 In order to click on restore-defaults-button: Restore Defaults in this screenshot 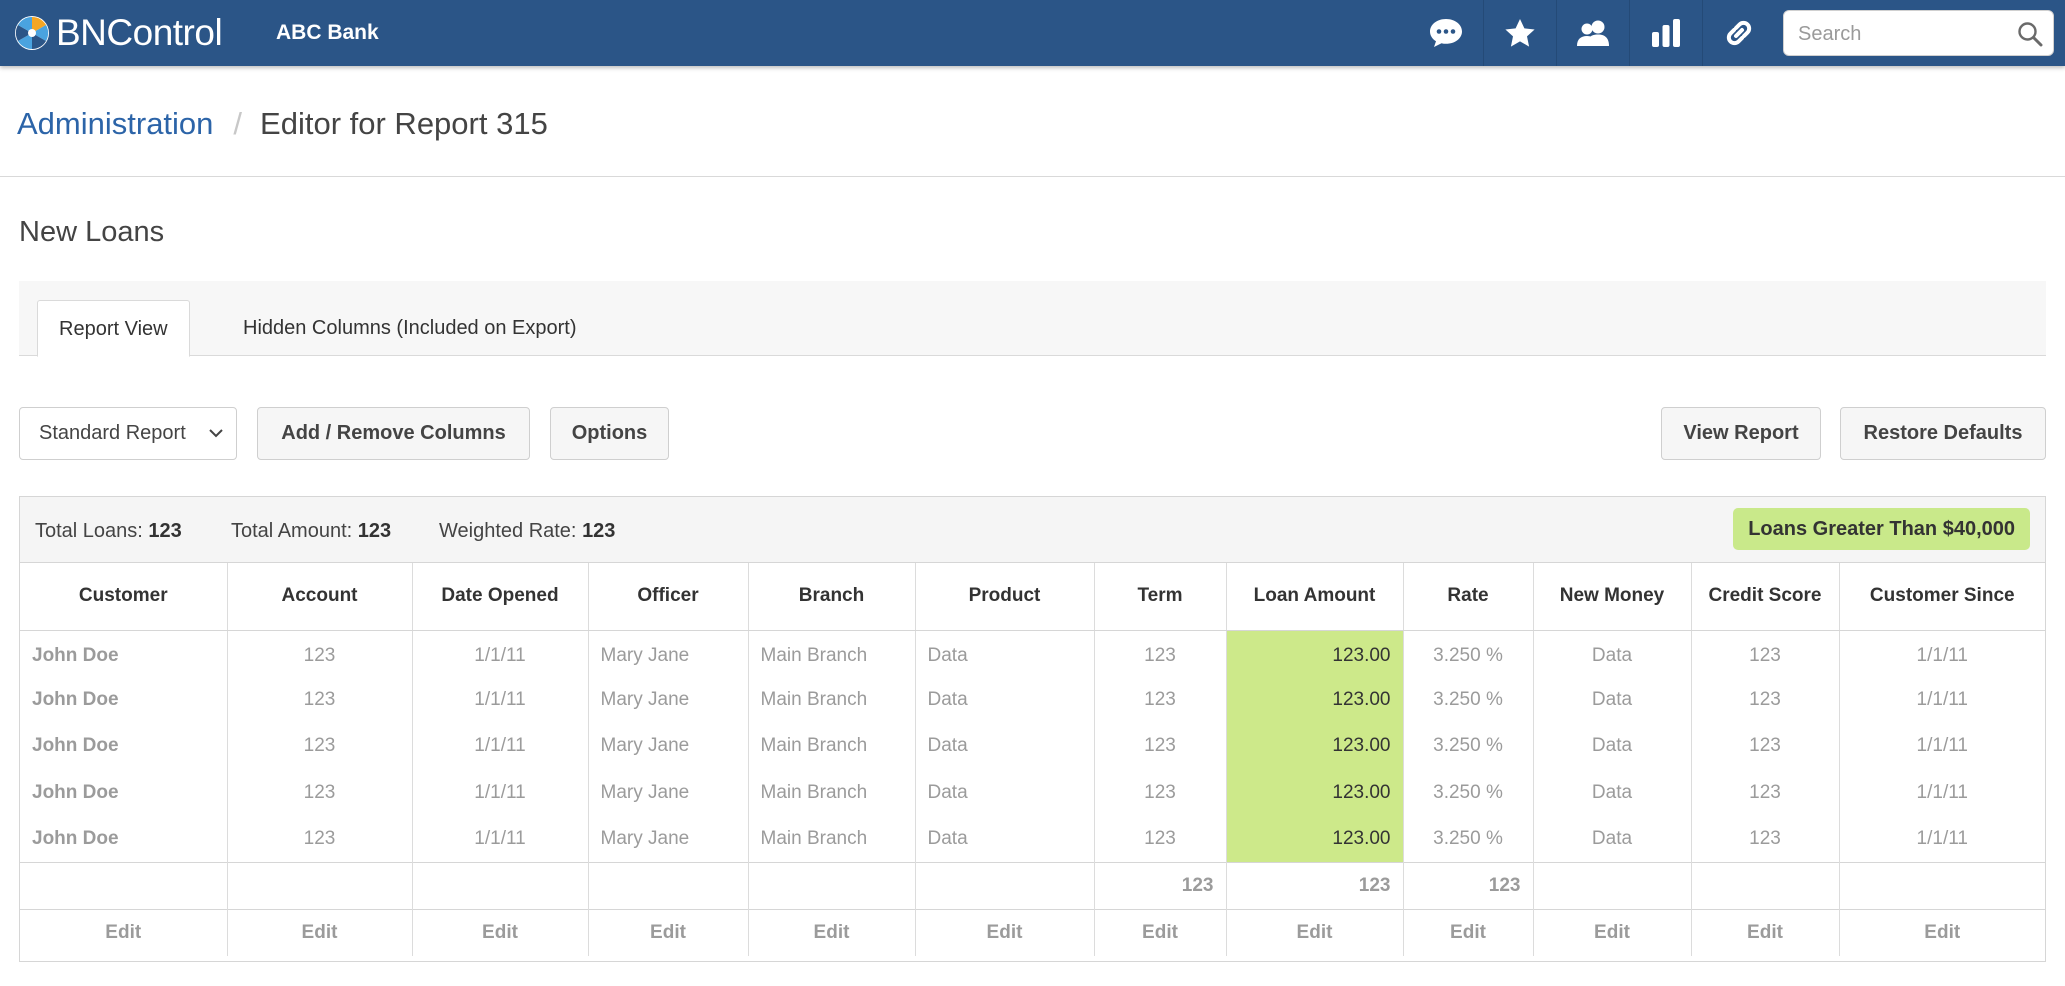, I will do `click(1943, 433)`.